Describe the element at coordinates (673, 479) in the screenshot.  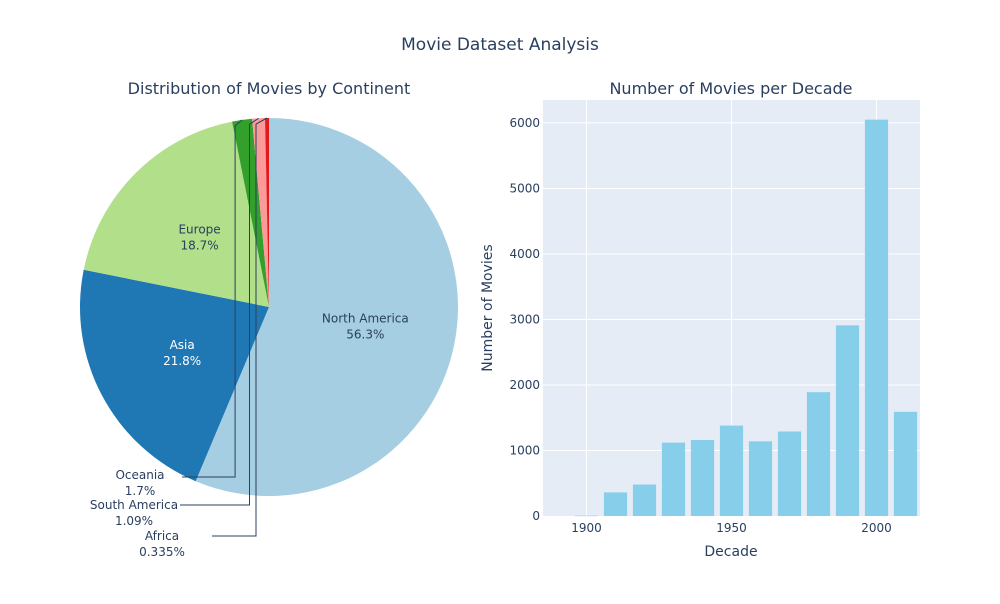
I see `bar-1930` at that location.